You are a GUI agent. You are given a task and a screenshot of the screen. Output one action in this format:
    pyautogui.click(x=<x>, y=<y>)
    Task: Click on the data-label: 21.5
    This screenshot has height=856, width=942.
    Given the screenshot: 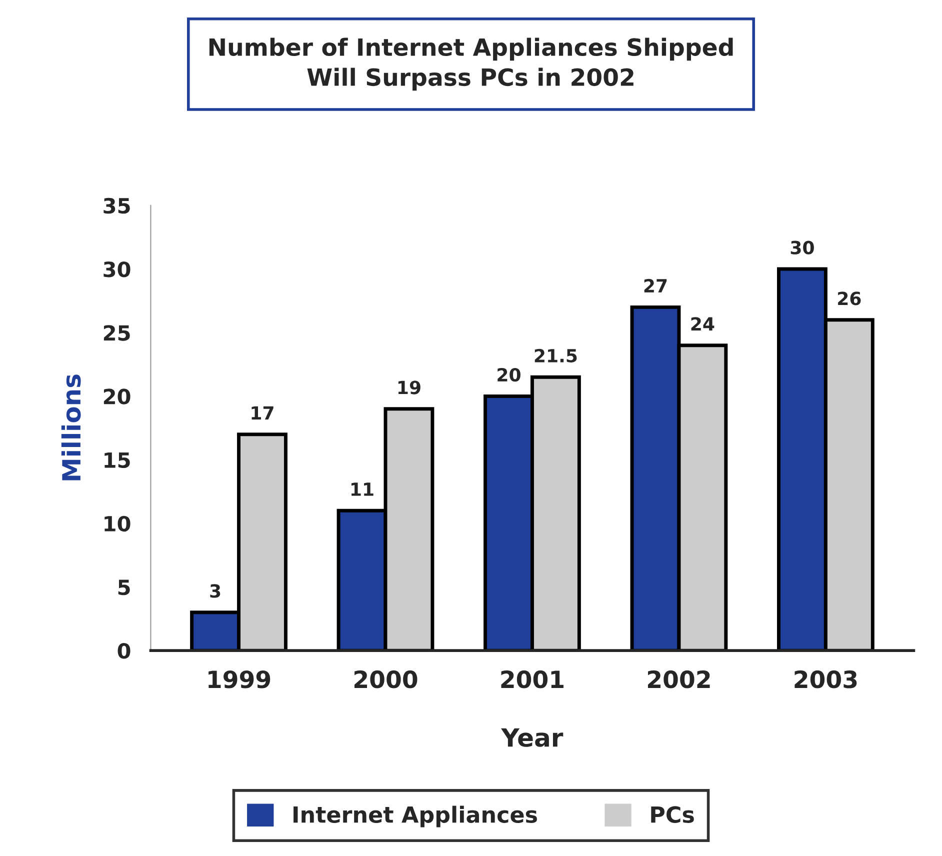 What is the action you would take?
    pyautogui.click(x=555, y=355)
    